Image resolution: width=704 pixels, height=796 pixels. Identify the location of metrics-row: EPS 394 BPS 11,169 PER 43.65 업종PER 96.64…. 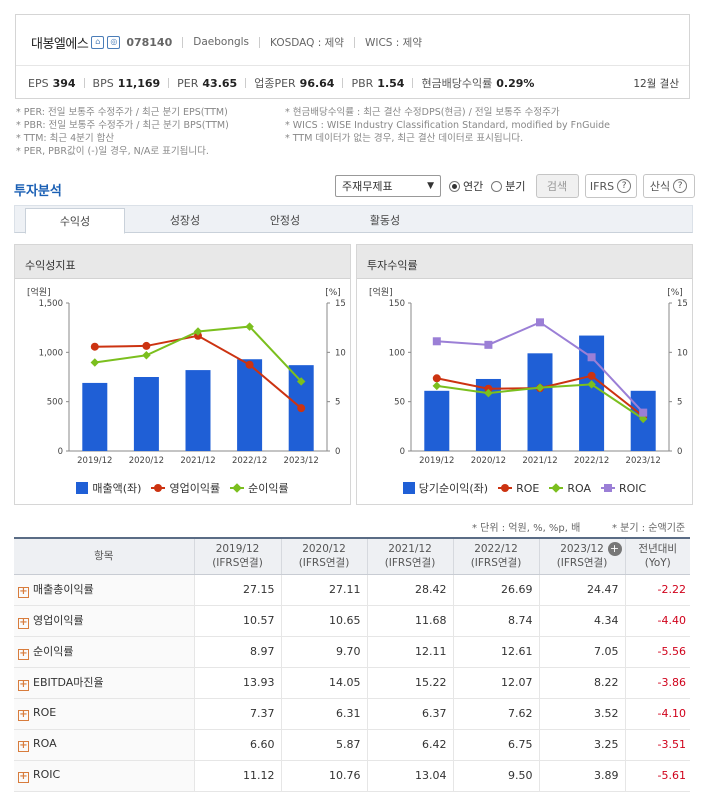
(353, 83).